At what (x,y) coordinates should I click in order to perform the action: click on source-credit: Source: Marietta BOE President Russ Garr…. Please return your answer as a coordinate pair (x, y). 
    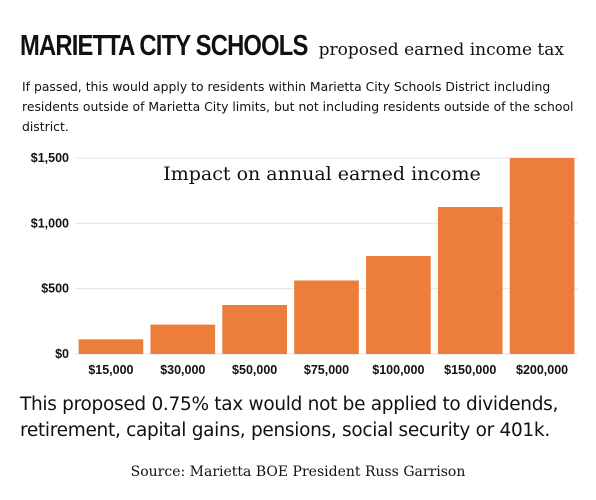
    Looking at the image, I should click on (298, 472).